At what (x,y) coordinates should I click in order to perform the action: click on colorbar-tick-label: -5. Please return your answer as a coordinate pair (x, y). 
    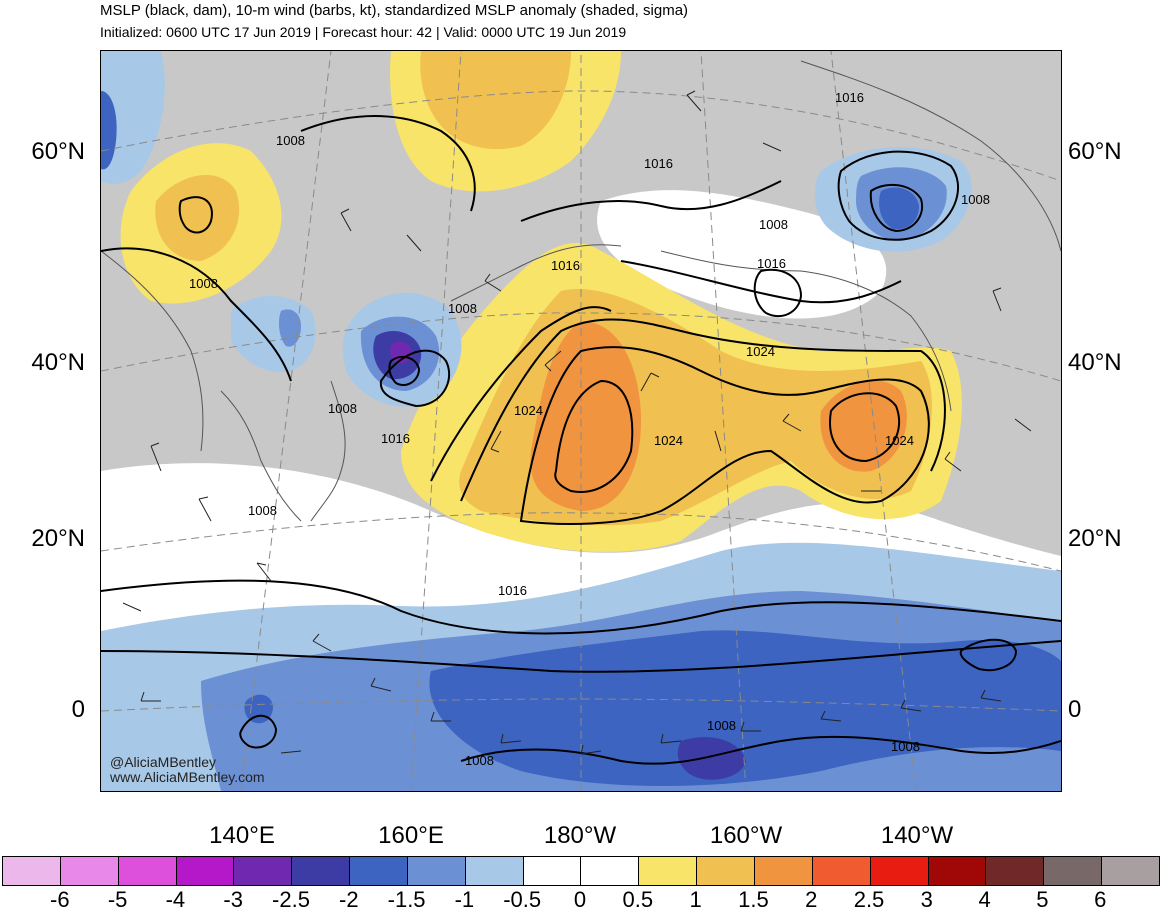
    Looking at the image, I should click on (117, 899).